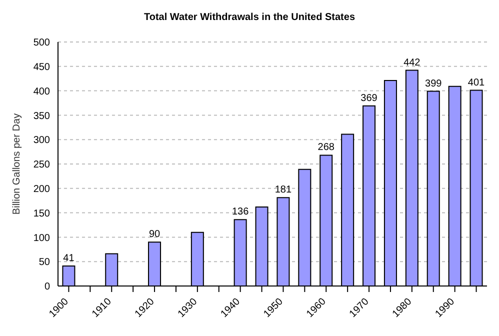 This screenshot has height=336, width=499. I want to click on y-tick-label: 150, so click(41, 214).